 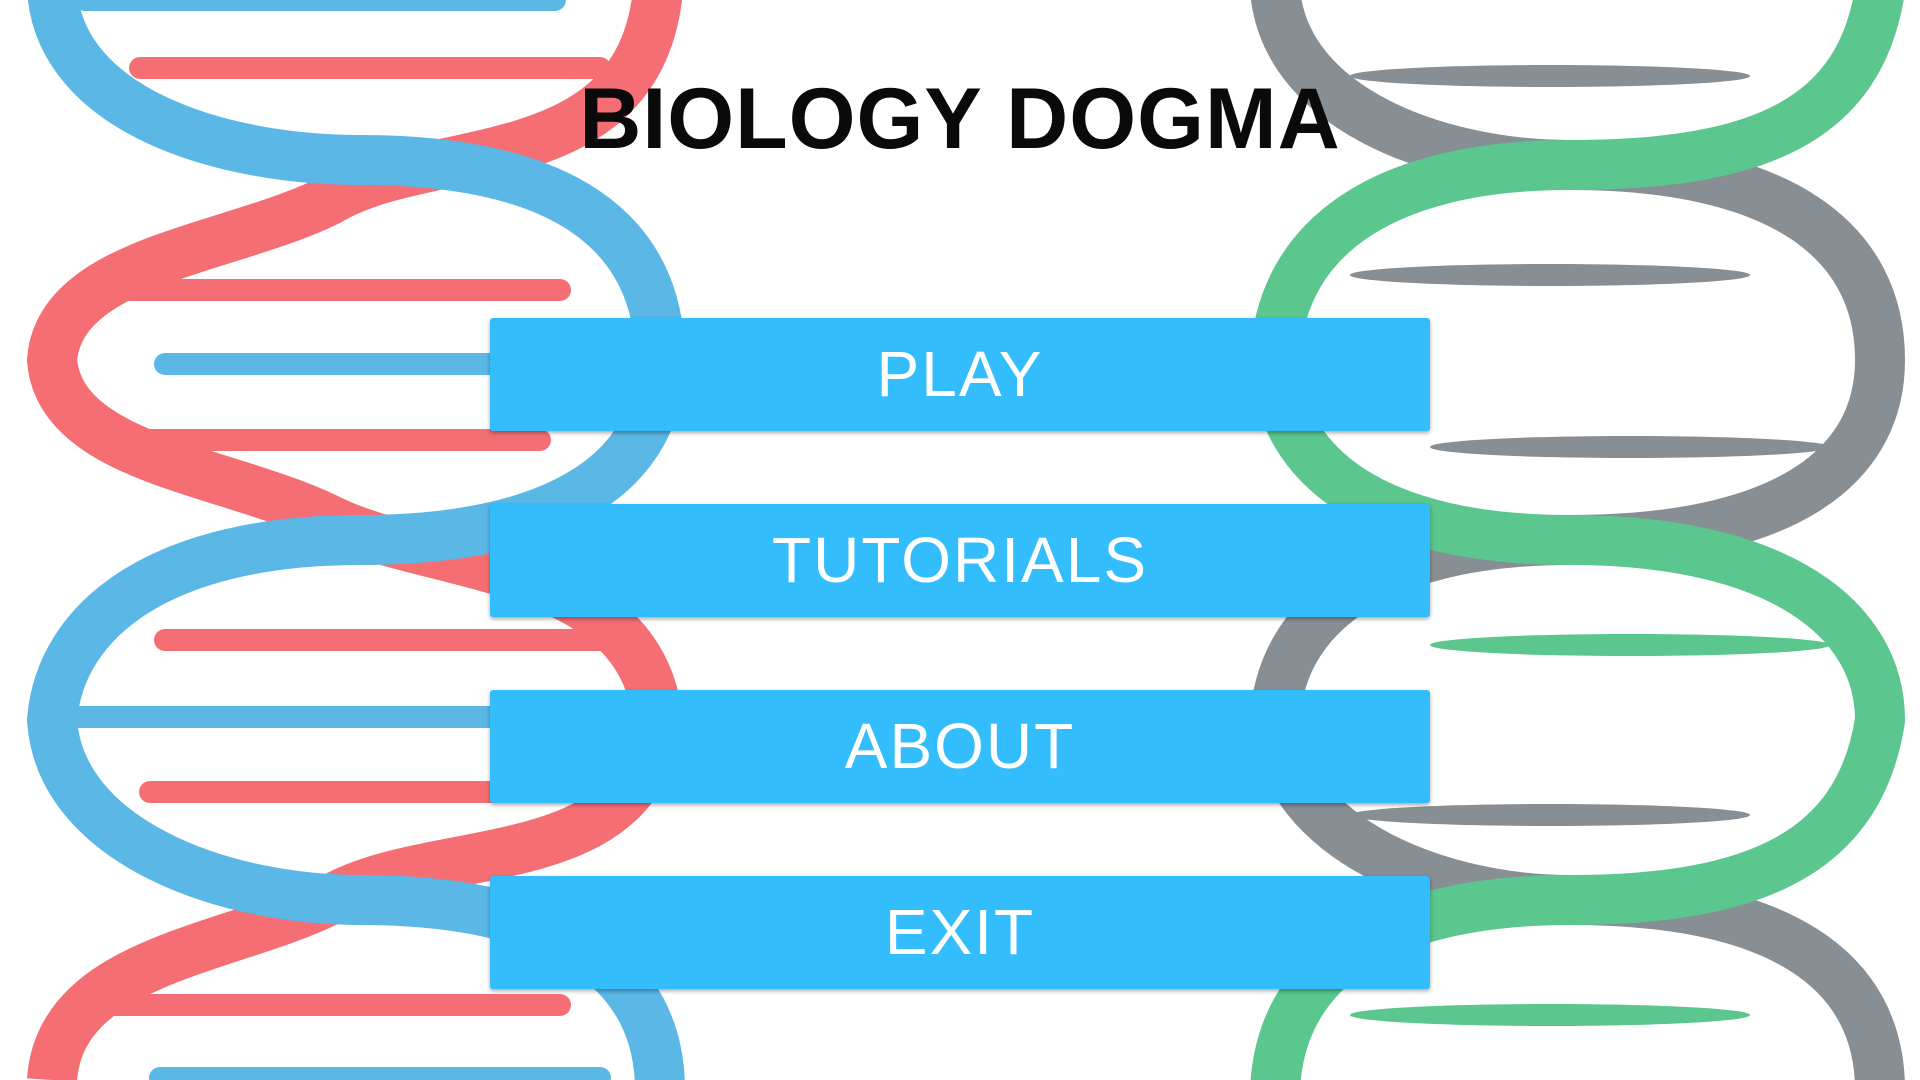 What do you see at coordinates (960, 932) in the screenshot?
I see `exit-button: EXIT` at bounding box center [960, 932].